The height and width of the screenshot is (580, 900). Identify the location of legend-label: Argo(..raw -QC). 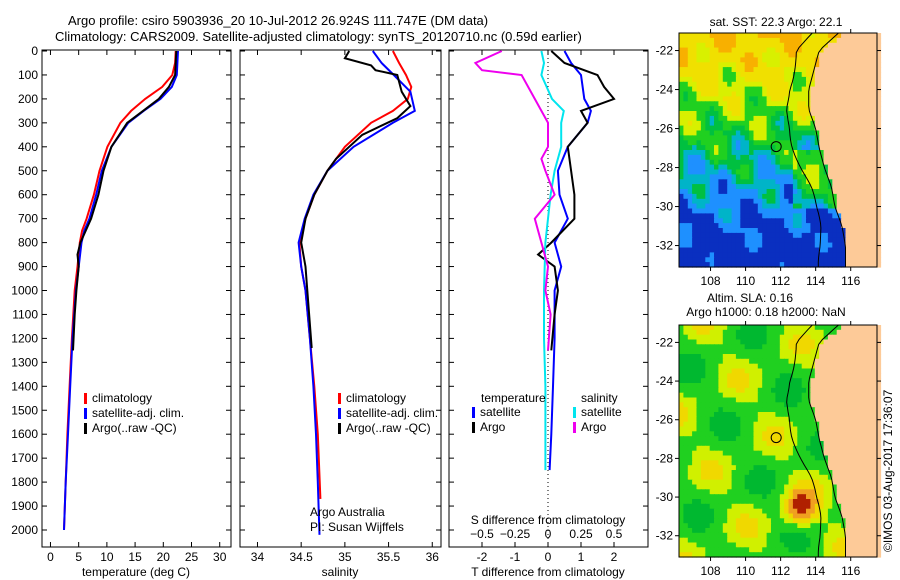
(134, 428).